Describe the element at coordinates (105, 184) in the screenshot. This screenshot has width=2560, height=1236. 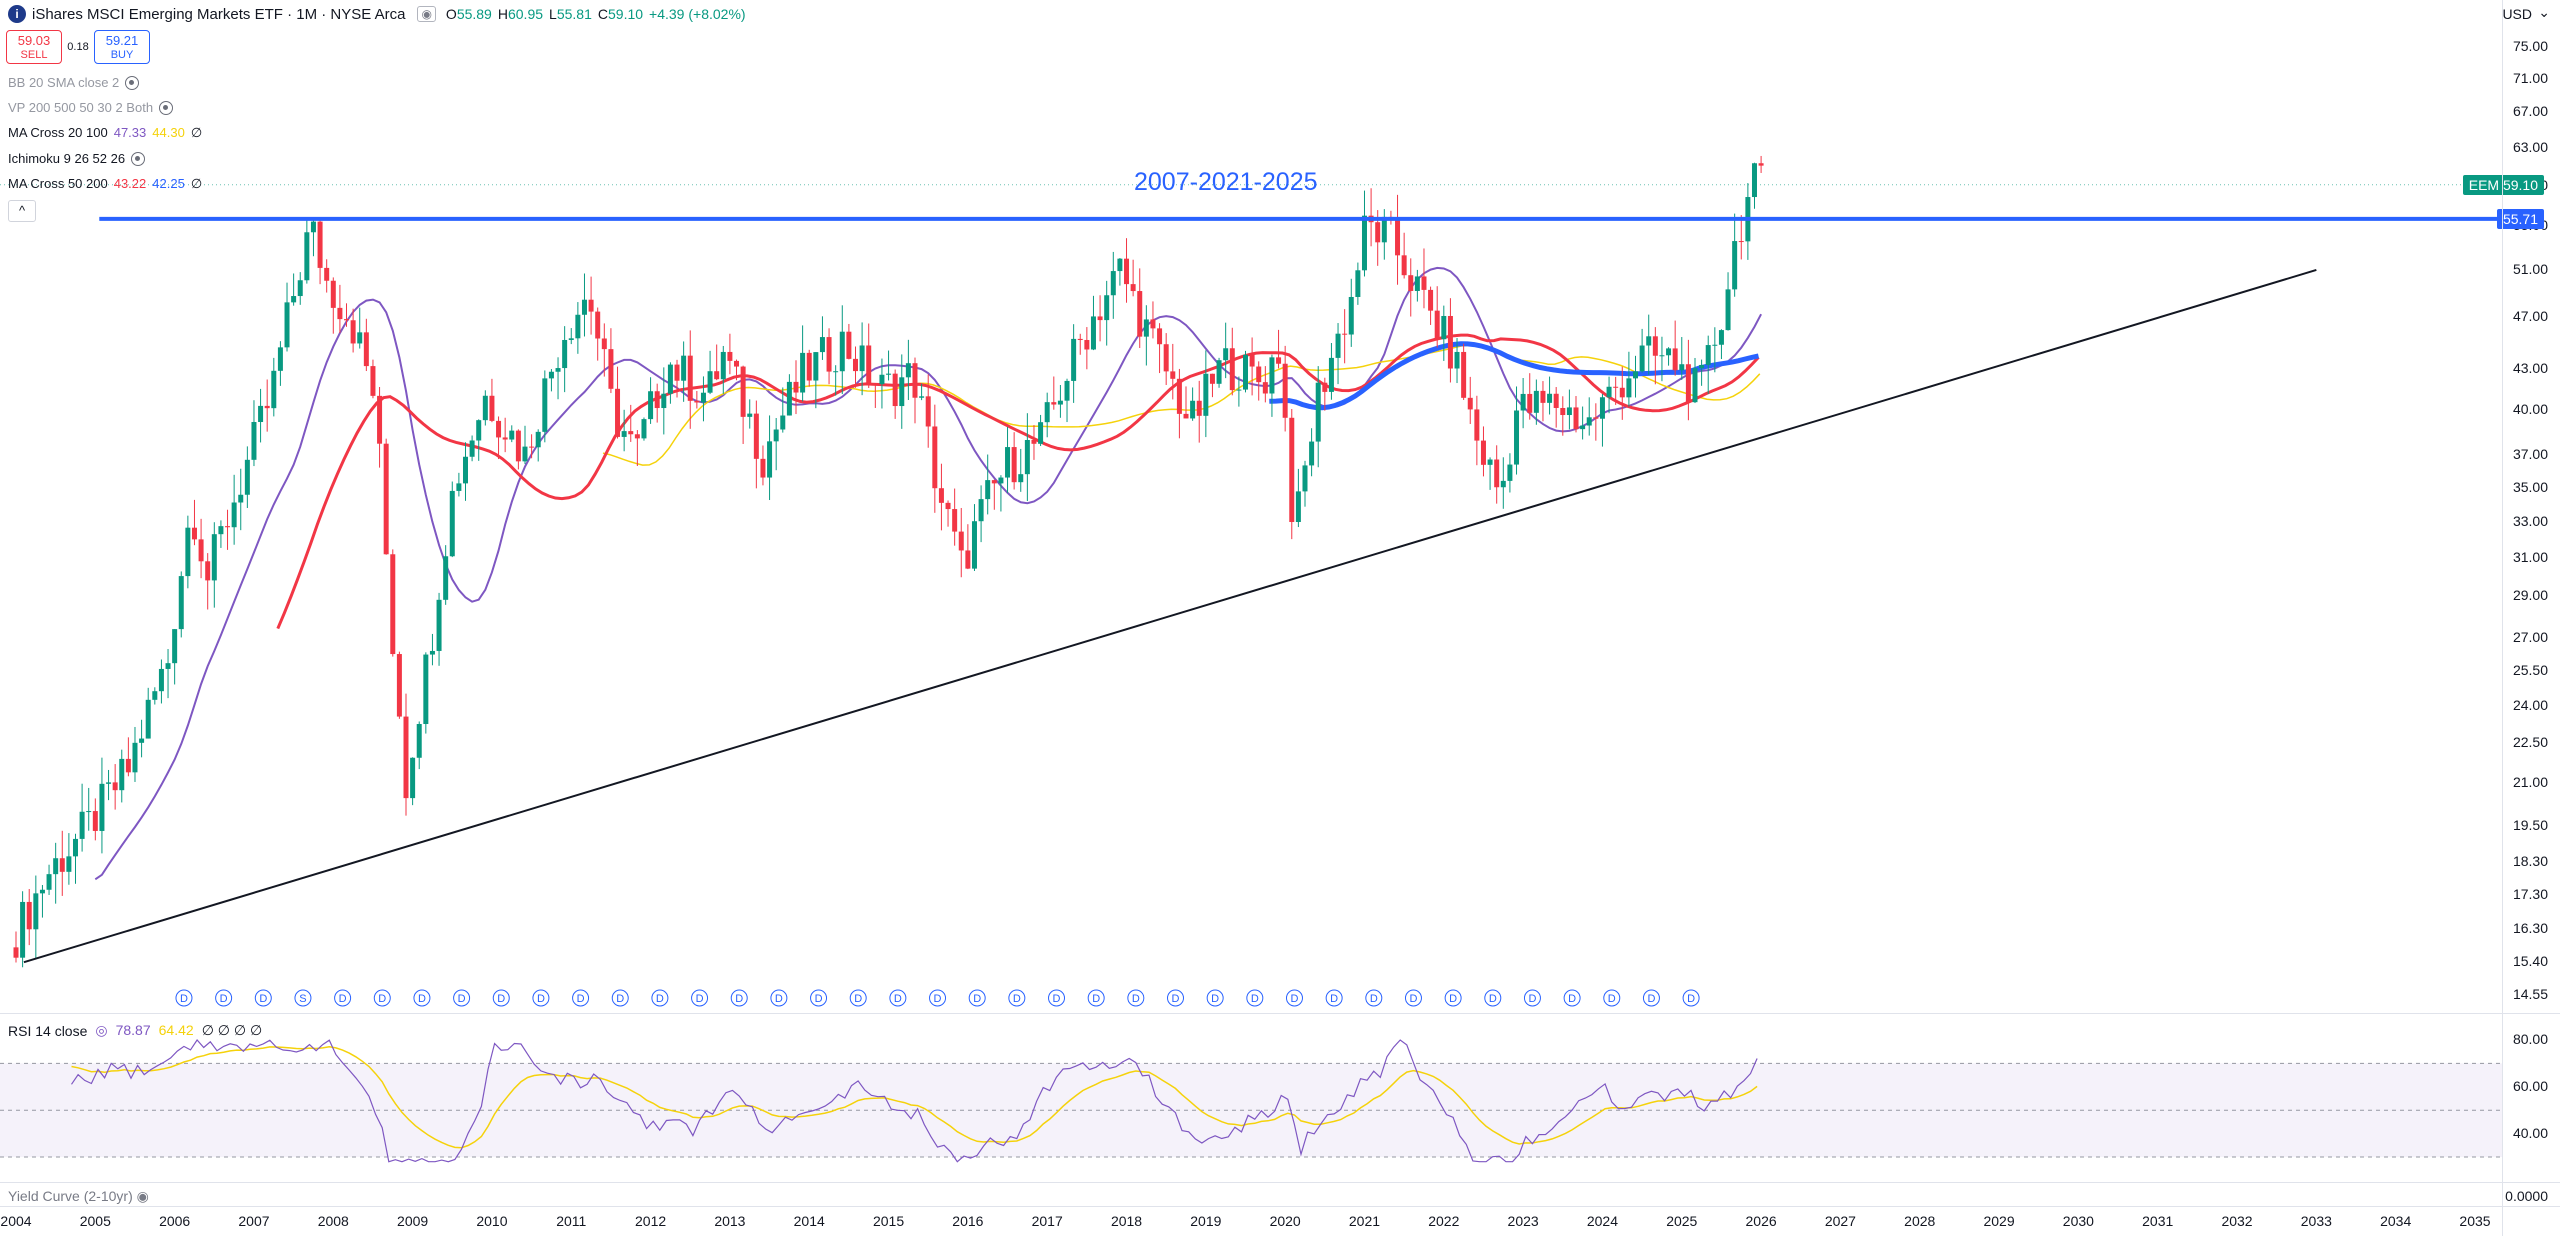
I see `indicator-legend: MA Cross 50 200 43.22 42.25 ∅` at that location.